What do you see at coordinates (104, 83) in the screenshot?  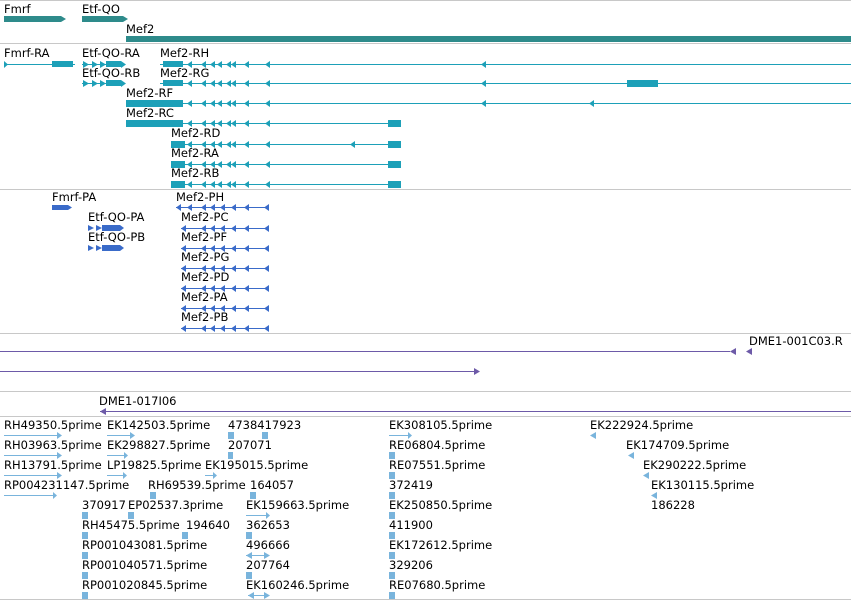 I see `transcript-glyph-etf-qo-rb` at bounding box center [104, 83].